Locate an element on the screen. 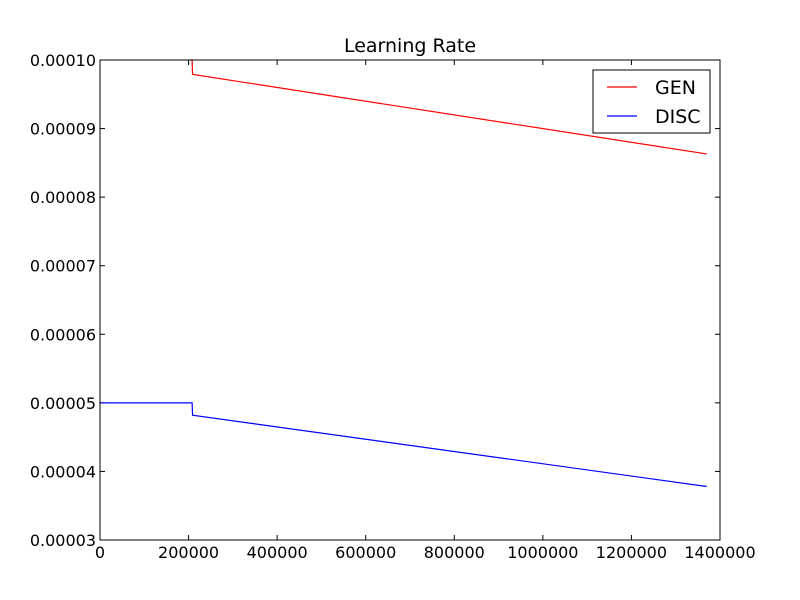  x-tick-label: 800000 is located at coordinates (454, 552).